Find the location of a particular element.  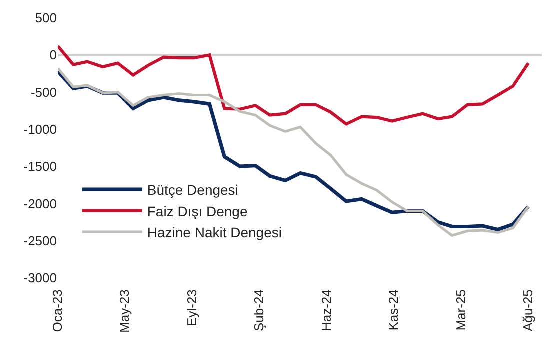

x-tick-label: Şub-24 is located at coordinates (258, 311).